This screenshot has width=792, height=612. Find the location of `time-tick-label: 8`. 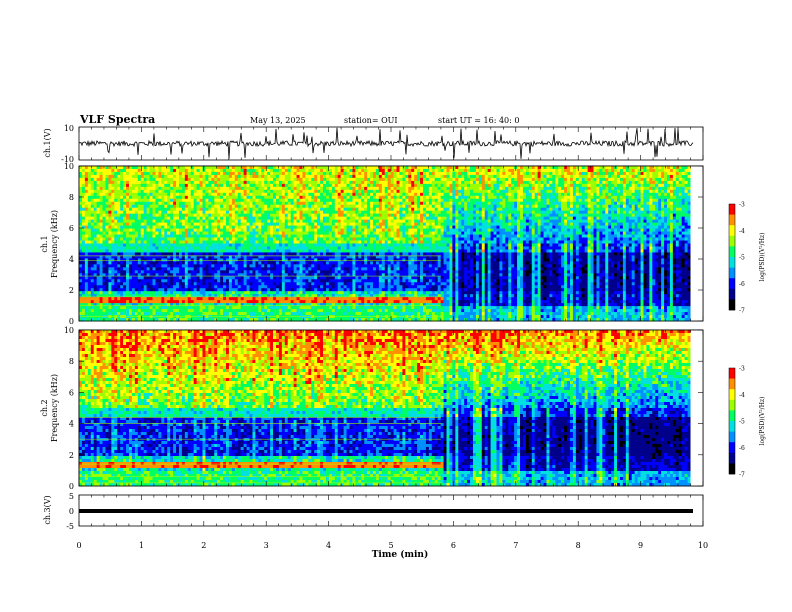

time-tick-label: 8 is located at coordinates (578, 545).